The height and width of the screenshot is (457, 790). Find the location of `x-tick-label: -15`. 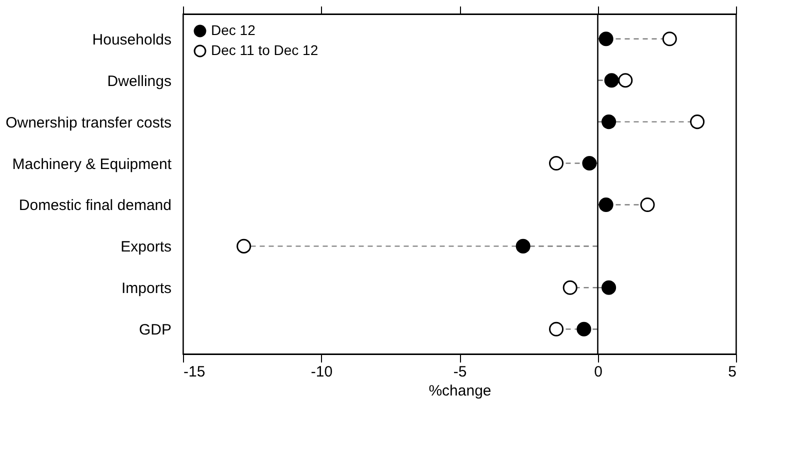

x-tick-label: -15 is located at coordinates (195, 372).